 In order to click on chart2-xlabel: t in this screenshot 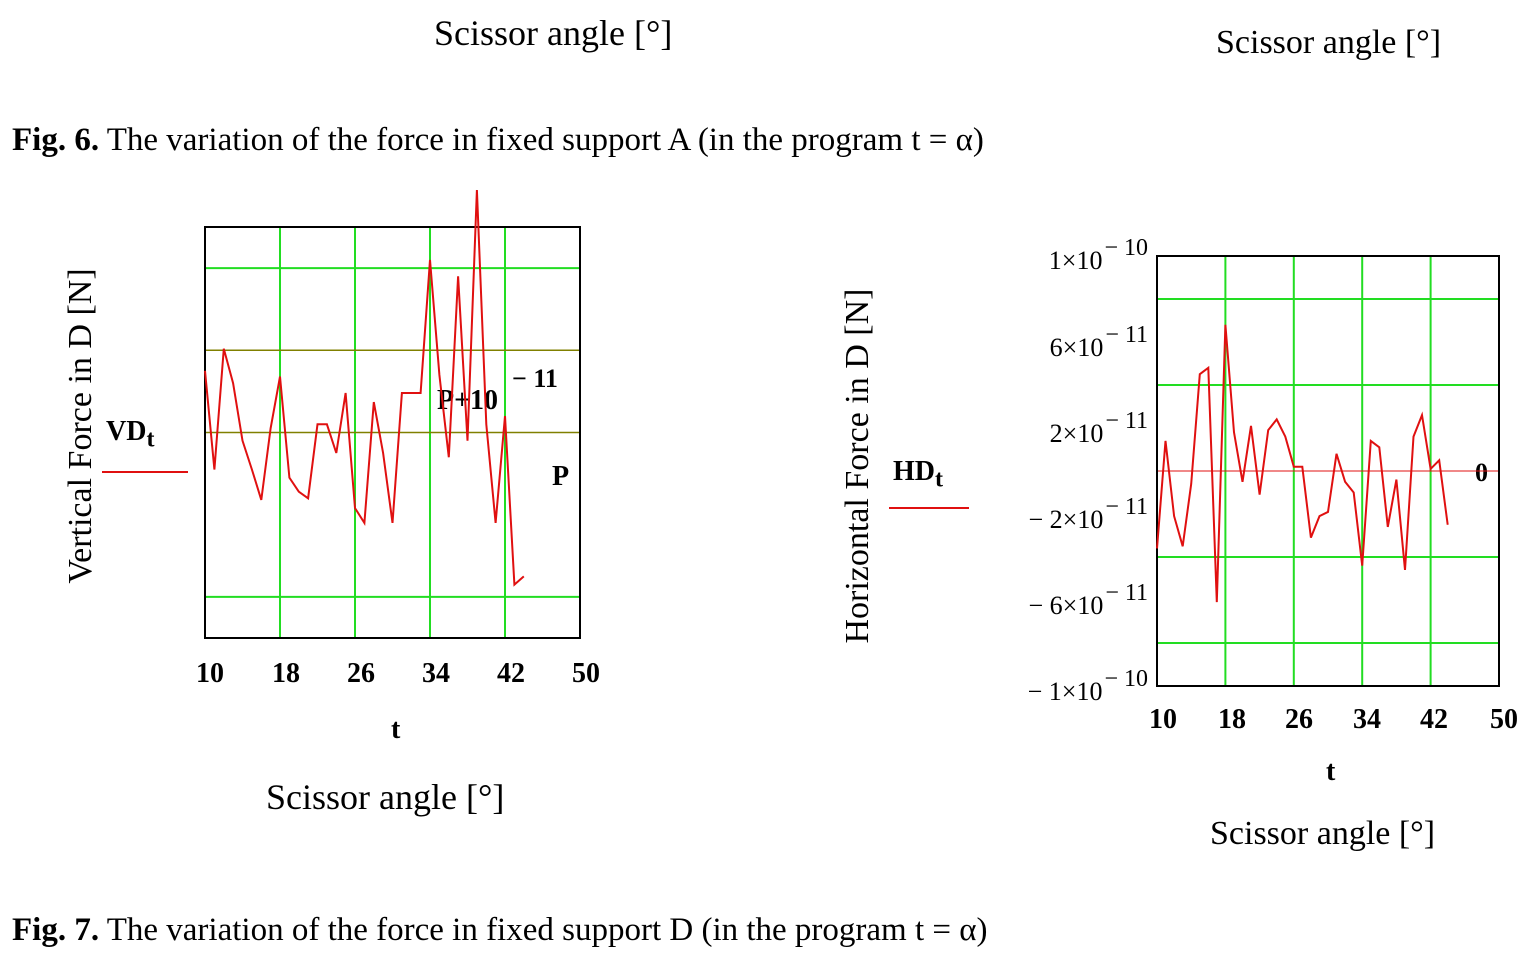, I will do `click(1331, 771)`.